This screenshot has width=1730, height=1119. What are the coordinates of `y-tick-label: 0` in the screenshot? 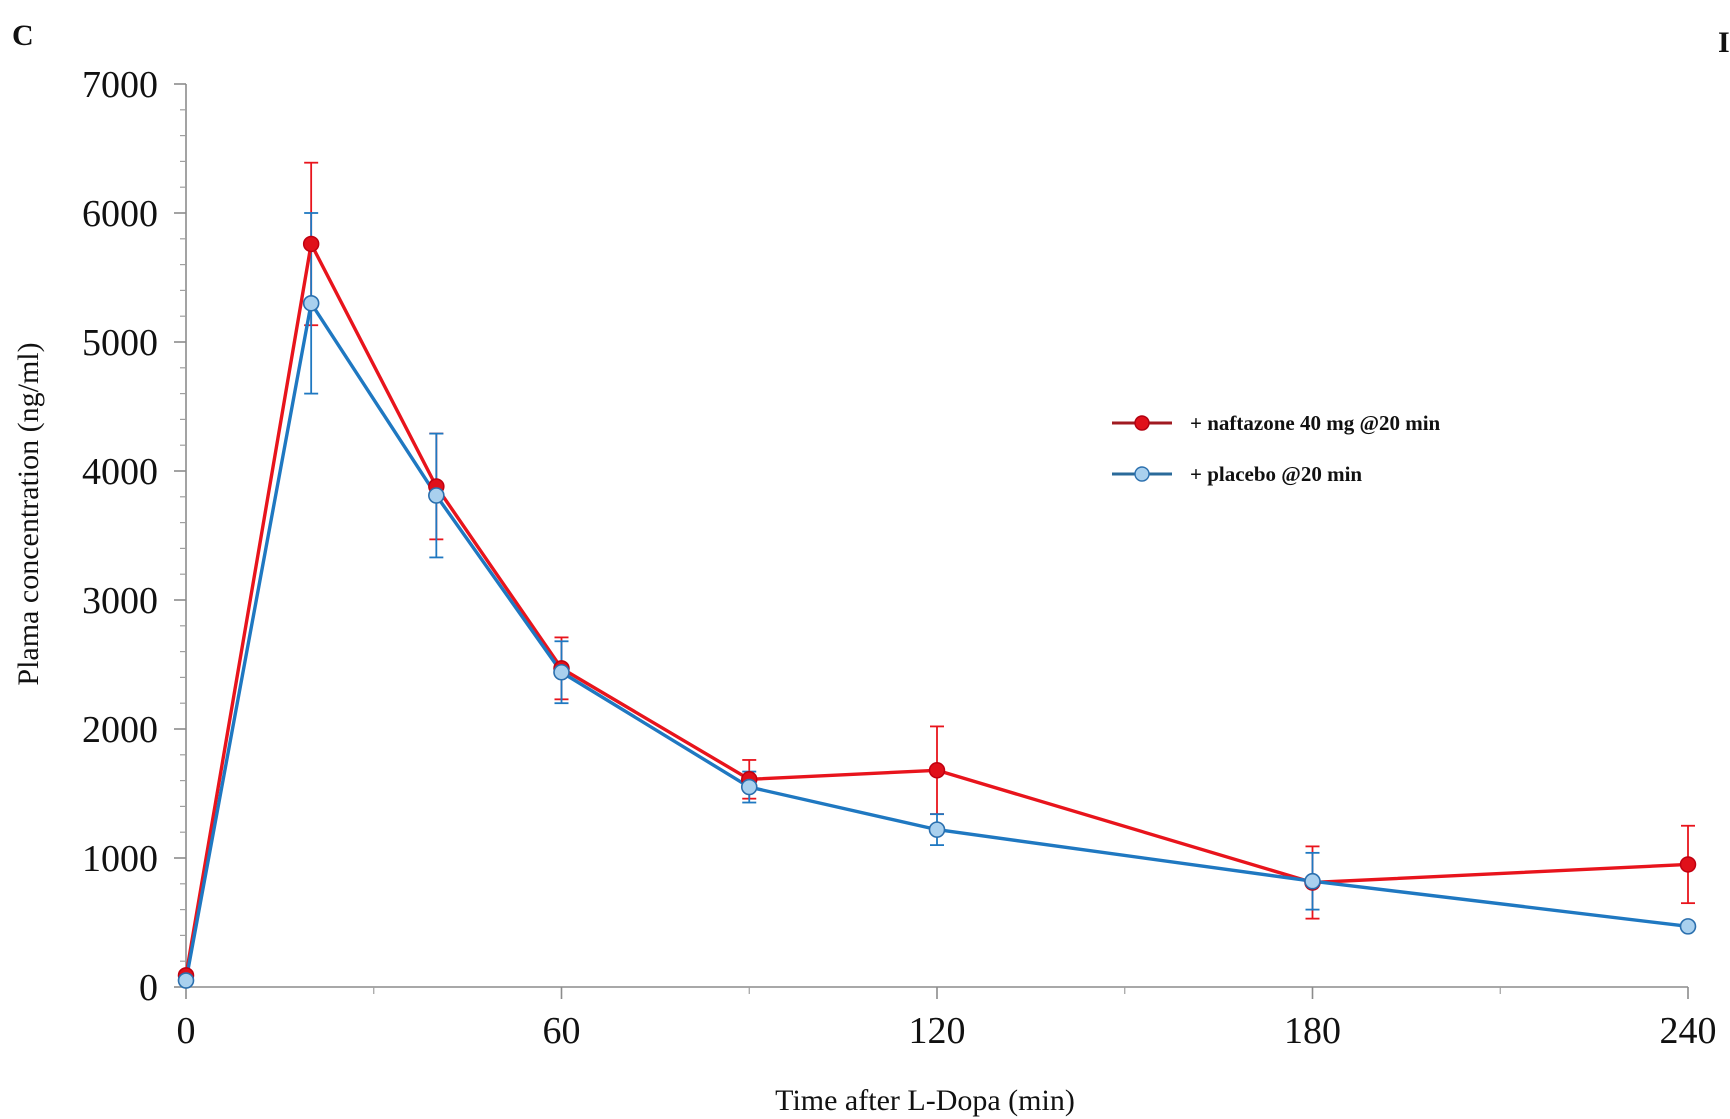 It's located at (148, 988).